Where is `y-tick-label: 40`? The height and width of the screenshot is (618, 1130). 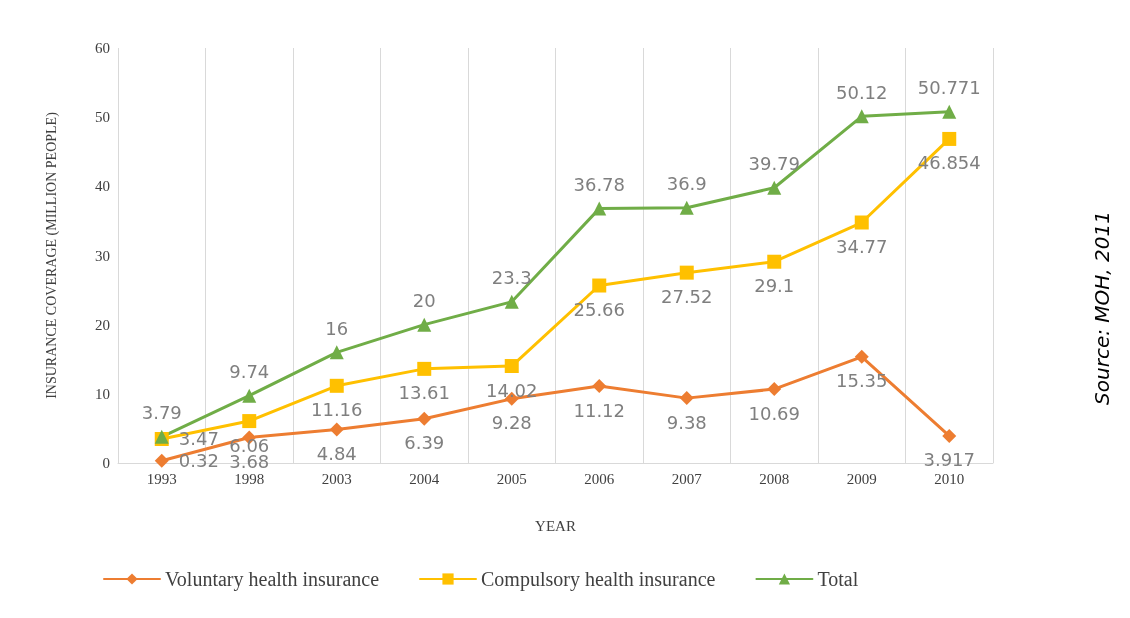 y-tick-label: 40 is located at coordinates (102, 186).